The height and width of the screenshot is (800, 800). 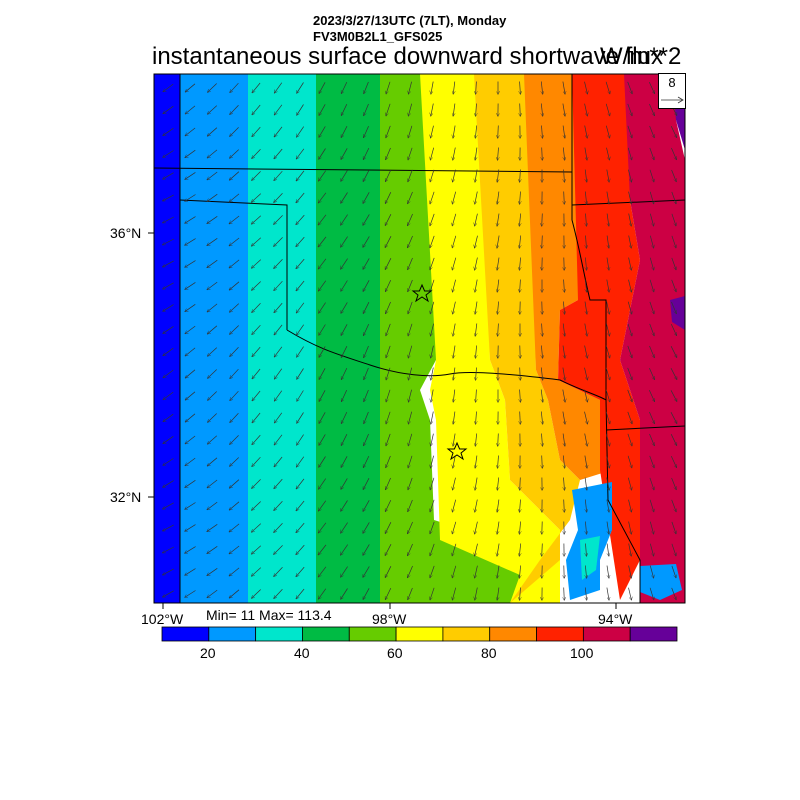 What do you see at coordinates (582, 653) in the screenshot?
I see `colorbar-label-100: 100` at bounding box center [582, 653].